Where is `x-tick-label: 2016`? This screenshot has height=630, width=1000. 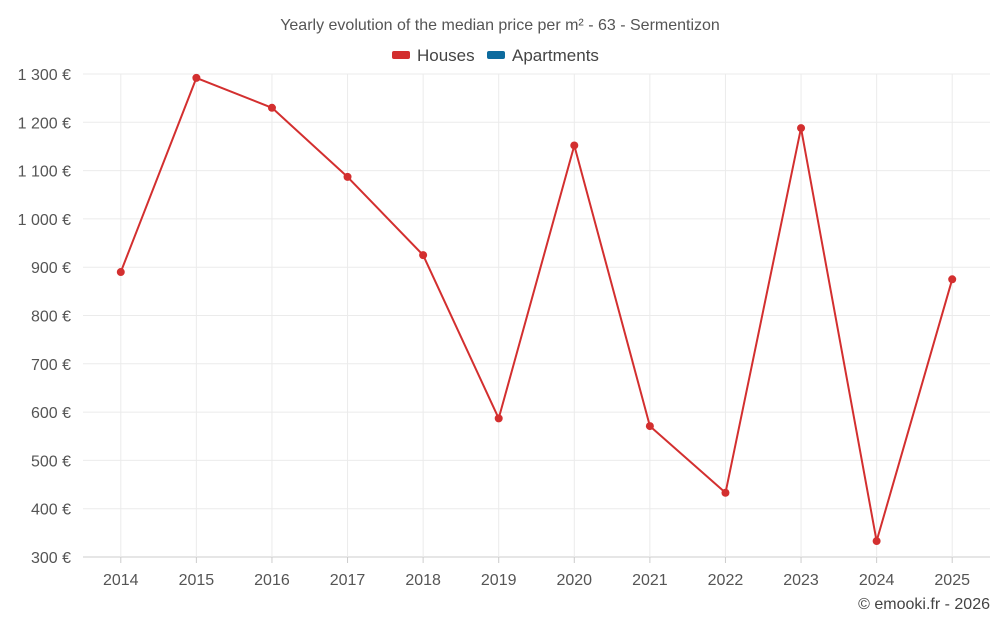 x-tick-label: 2016 is located at coordinates (272, 580).